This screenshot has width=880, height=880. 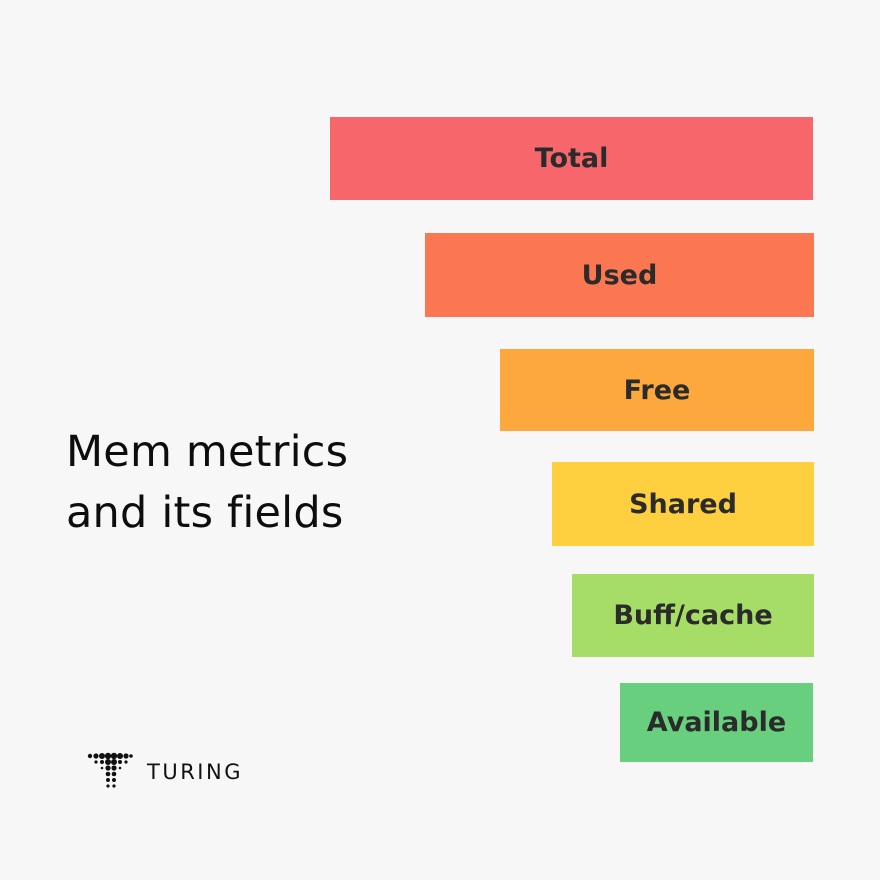 I want to click on field-bar-available: Available, so click(x=716, y=722).